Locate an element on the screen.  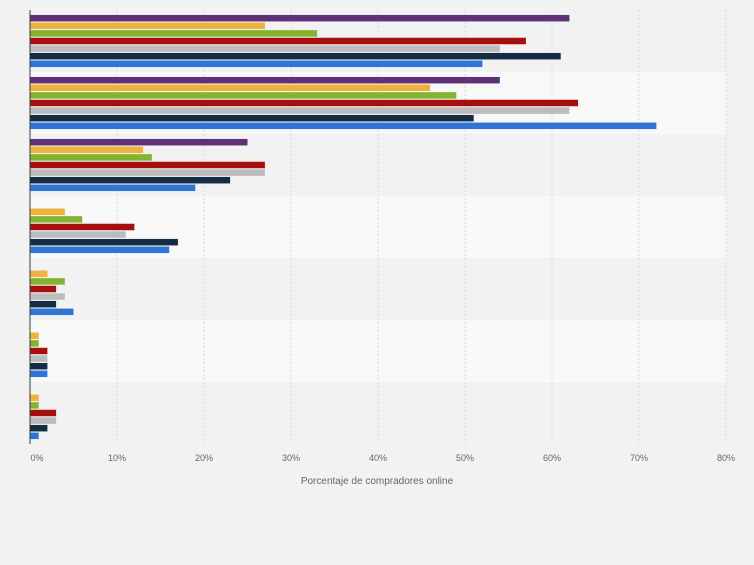
x-tick-label: 50% is located at coordinates (465, 458).